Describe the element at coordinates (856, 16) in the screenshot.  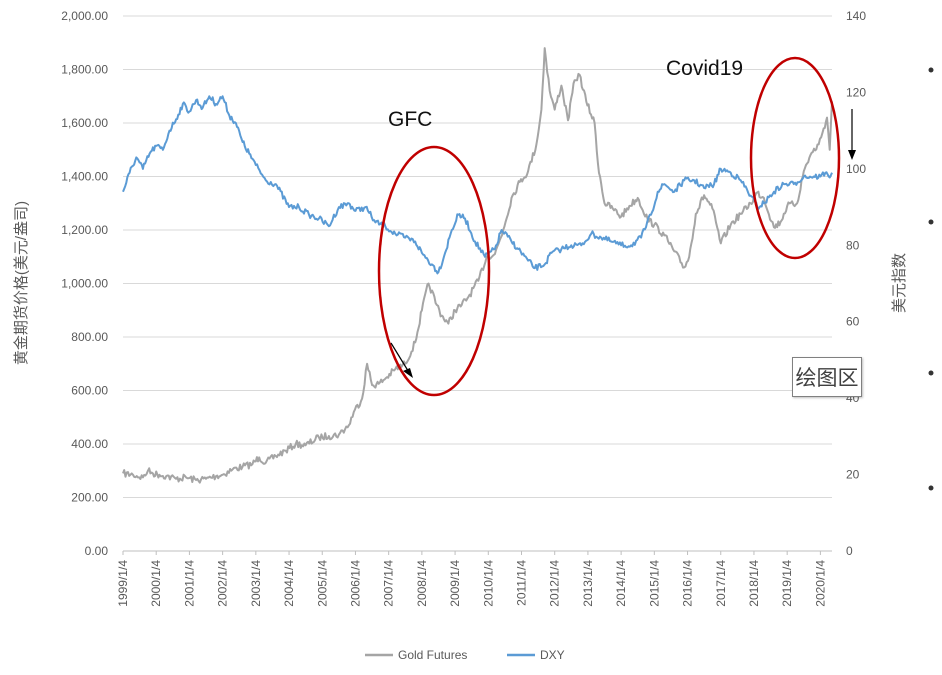
I see `right-tick-label: 140` at that location.